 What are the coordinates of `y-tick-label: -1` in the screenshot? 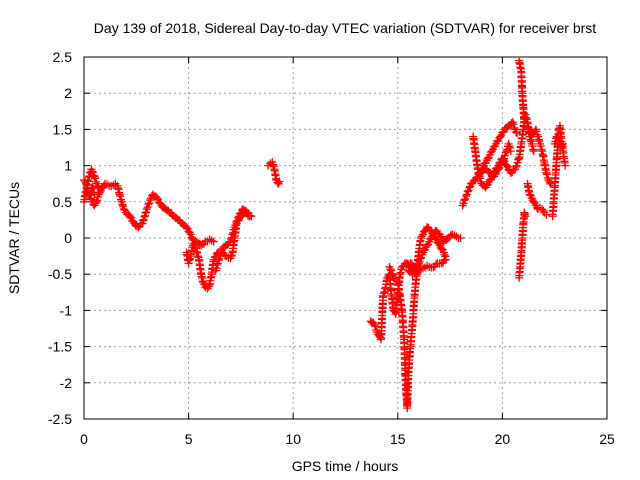 It's located at (66, 310).